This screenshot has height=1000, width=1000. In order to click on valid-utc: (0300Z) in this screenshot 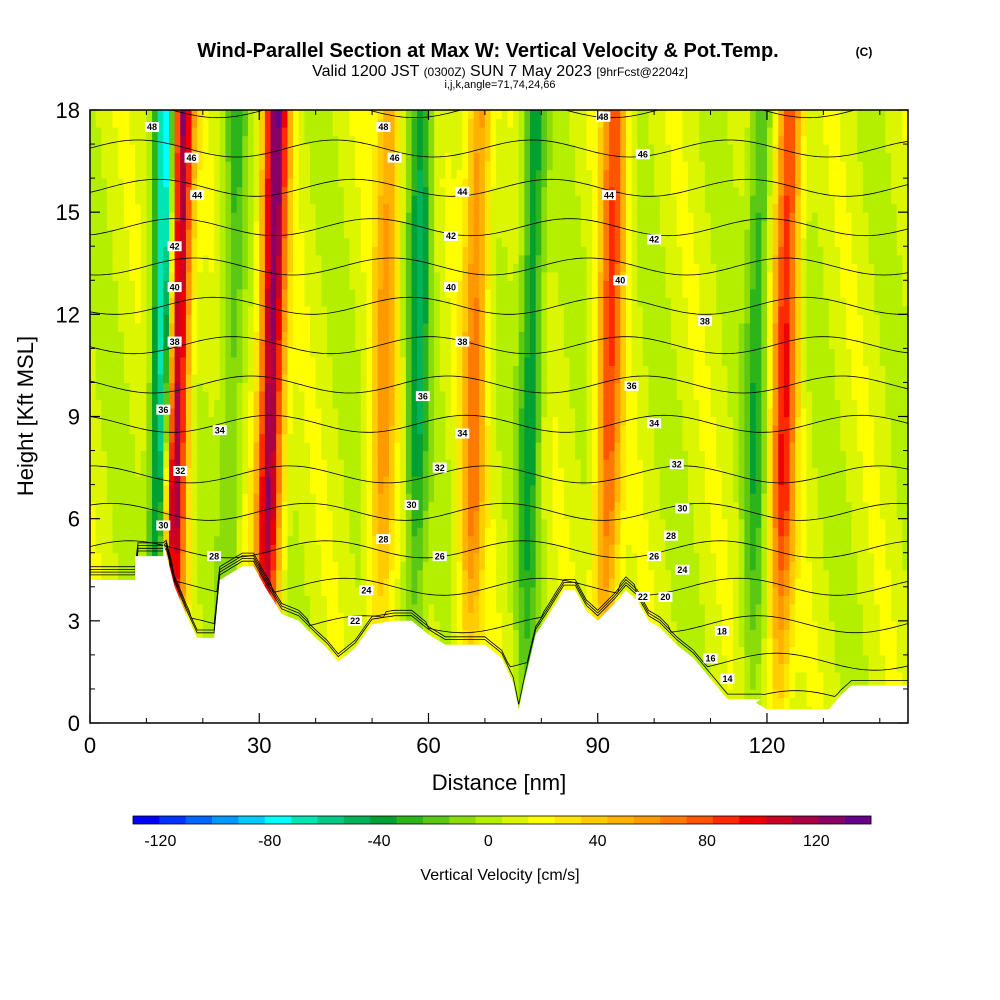, I will do `click(445, 72)`.